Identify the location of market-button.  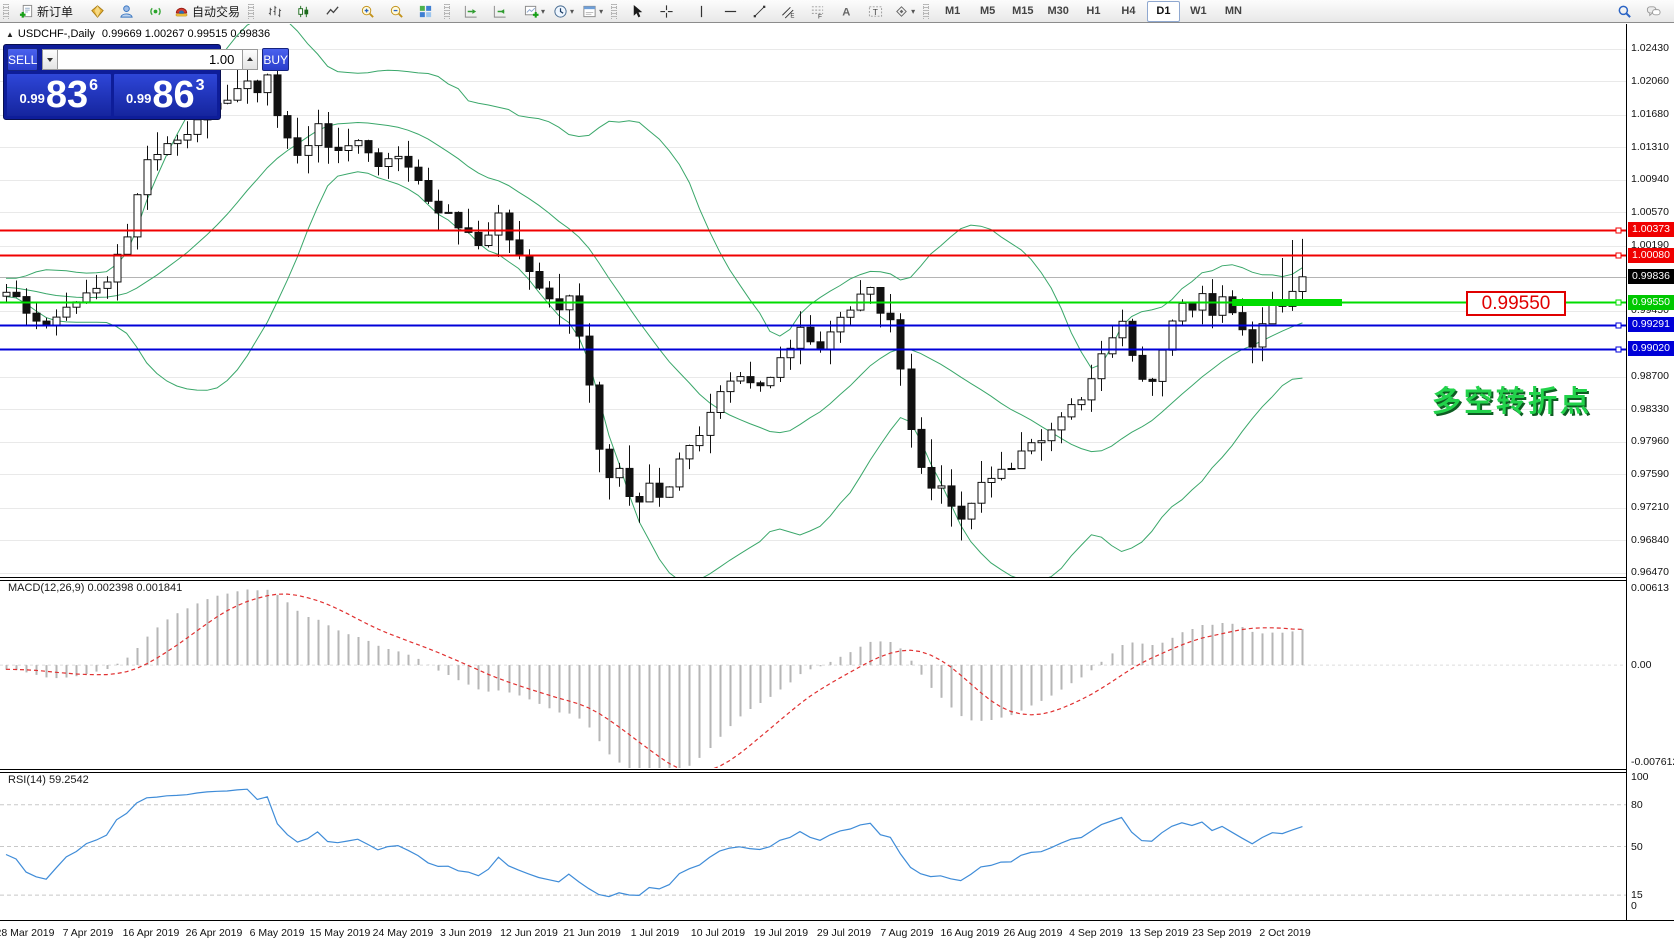
(97, 11).